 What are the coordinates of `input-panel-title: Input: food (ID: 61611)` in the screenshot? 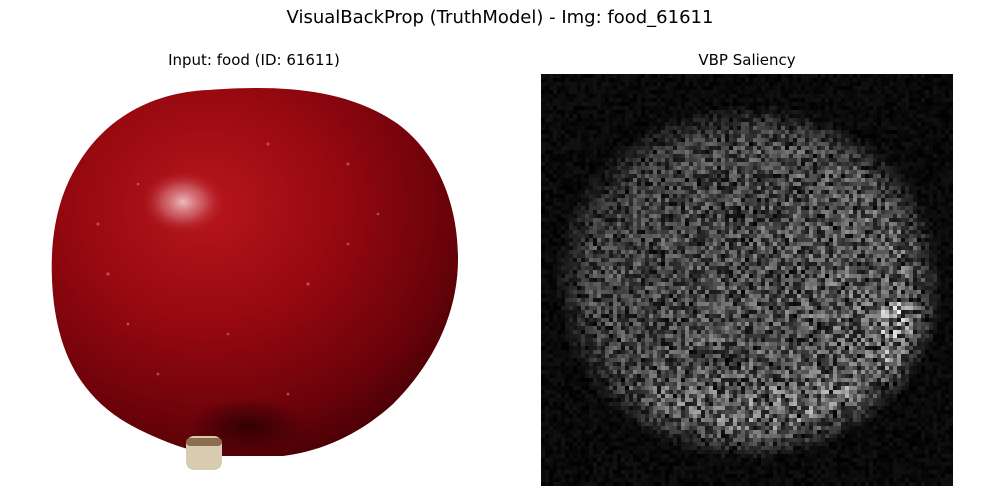 It's located at (254, 60).